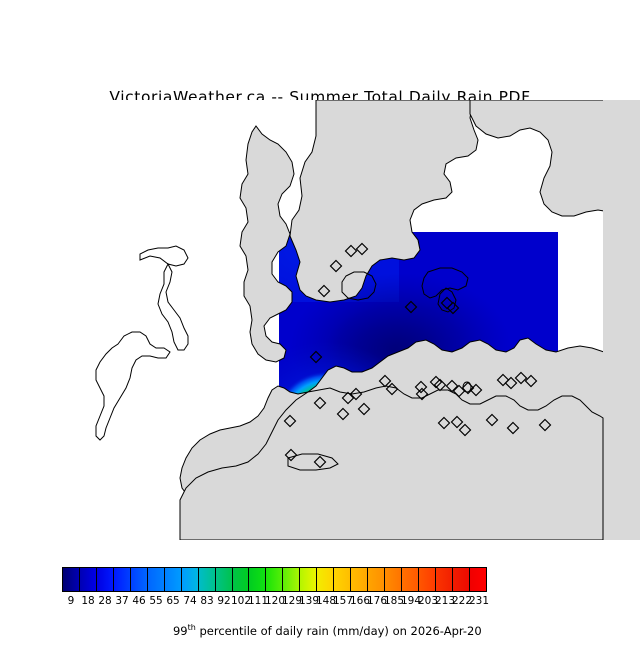 This screenshot has width=640, height=652. What do you see at coordinates (180, 630) in the screenshot?
I see `percentile-number: 99` at bounding box center [180, 630].